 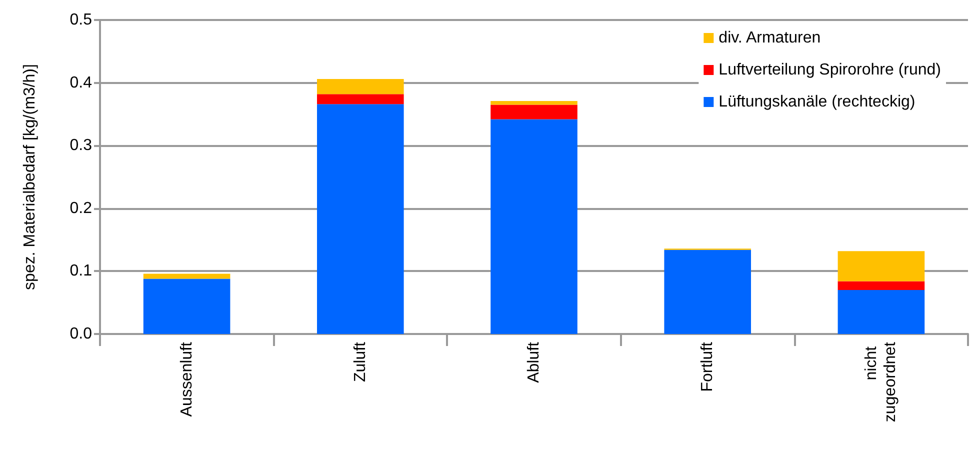 I want to click on y-tick-label: 0.1, so click(x=81, y=271).